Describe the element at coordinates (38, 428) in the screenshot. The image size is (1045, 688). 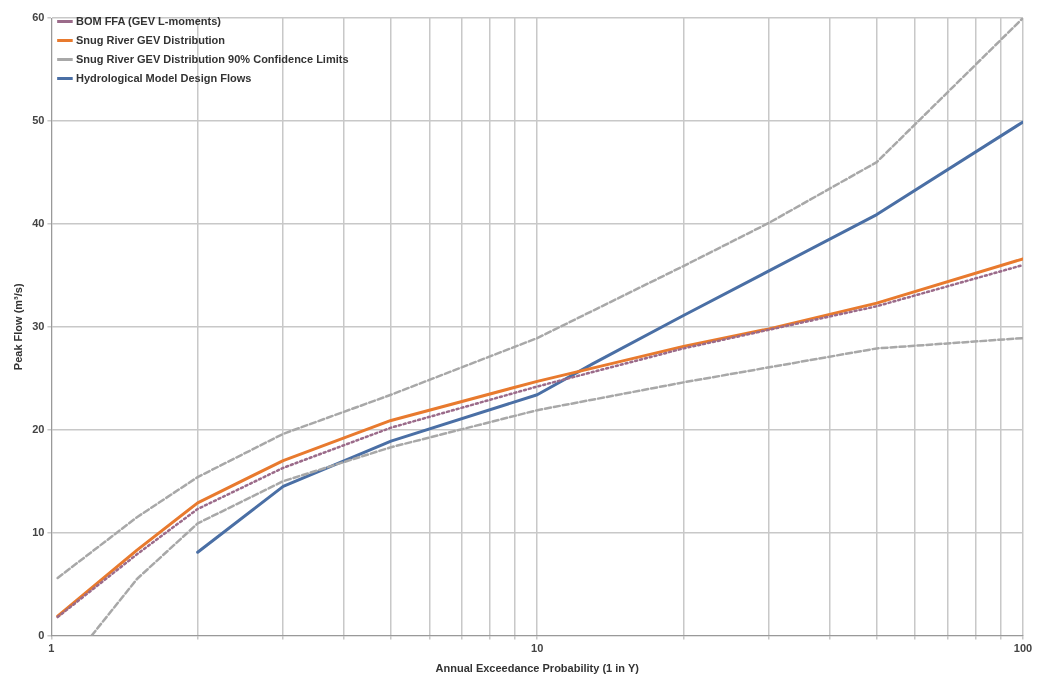
I see `y-tick-label: 20` at that location.